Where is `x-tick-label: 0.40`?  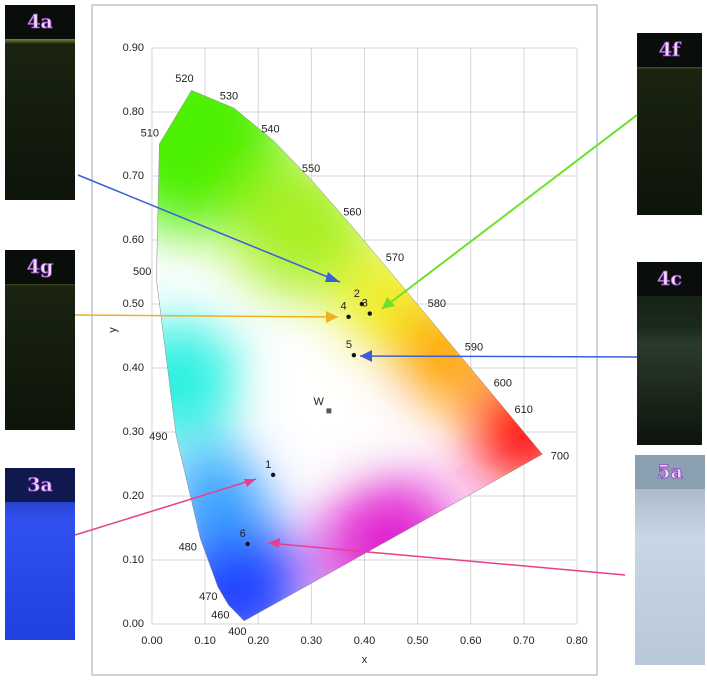 x-tick-label: 0.40 is located at coordinates (364, 641).